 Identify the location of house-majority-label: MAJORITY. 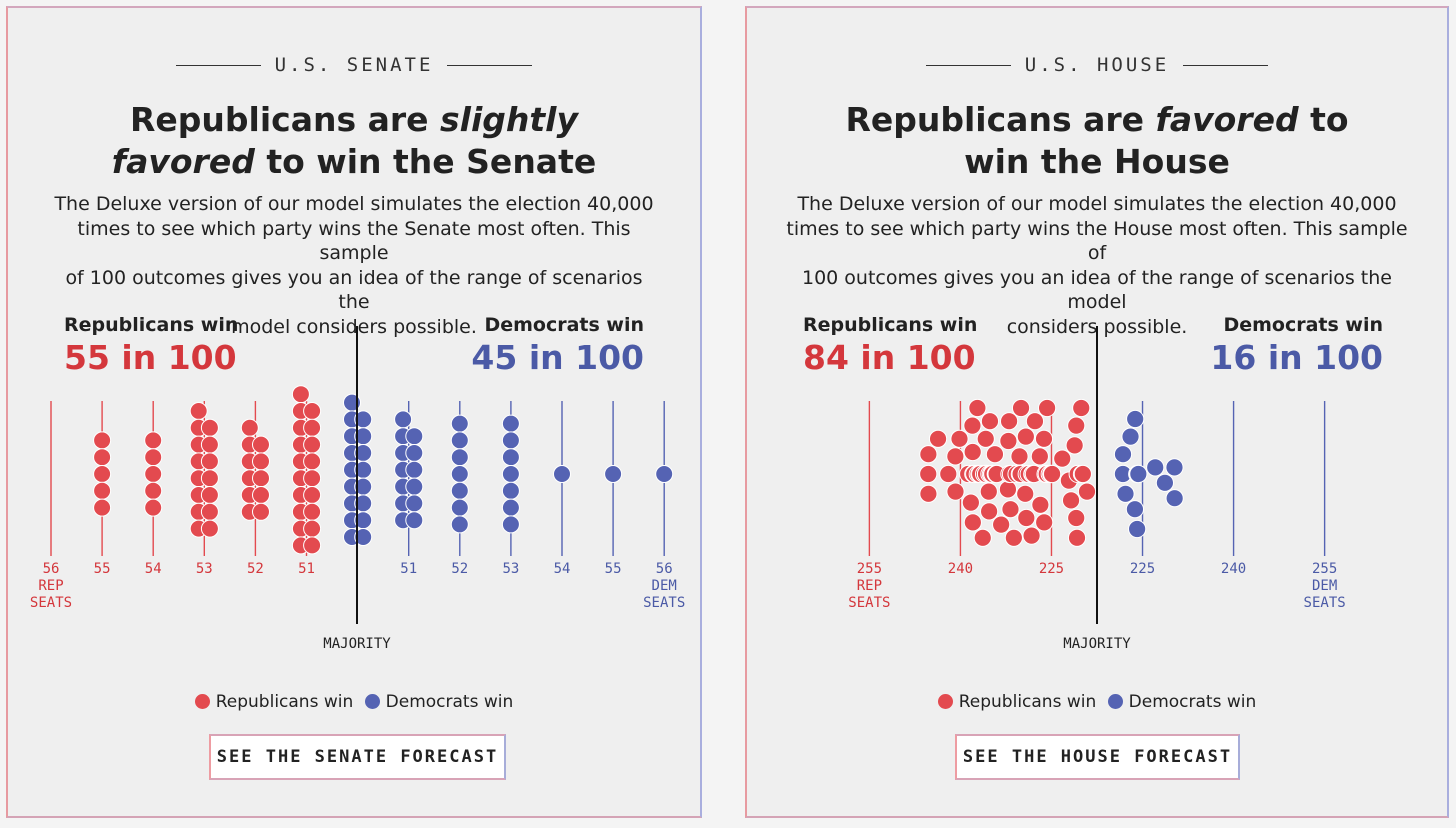
(1097, 644).